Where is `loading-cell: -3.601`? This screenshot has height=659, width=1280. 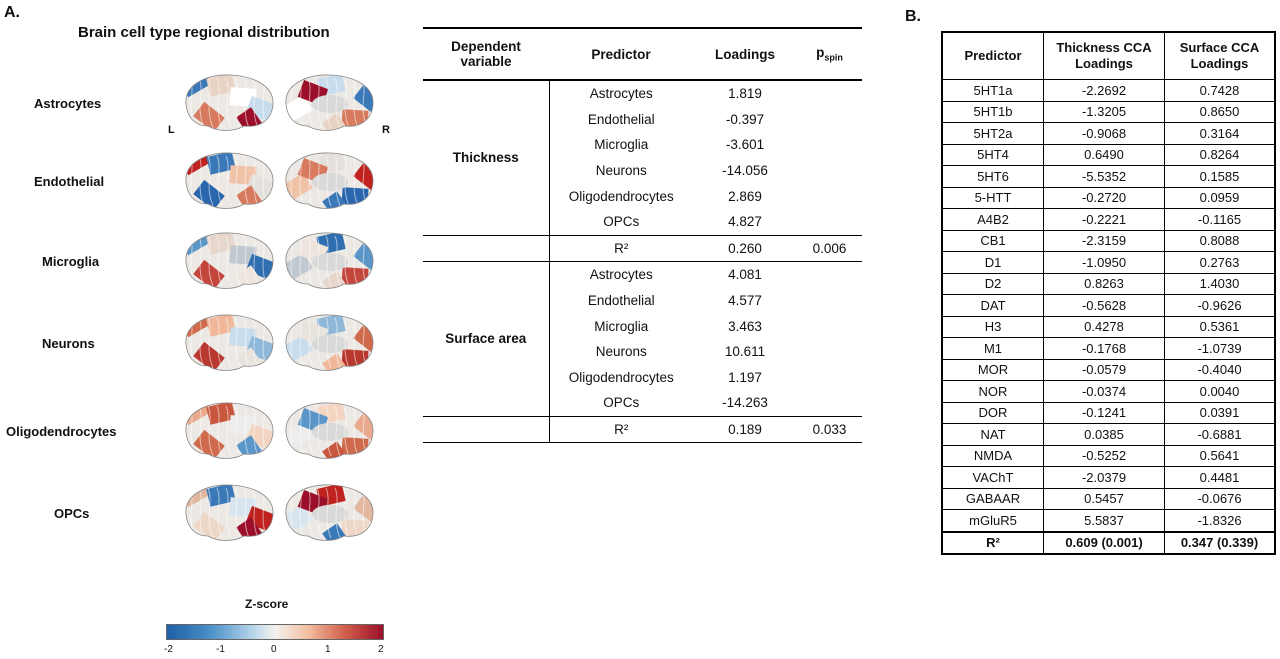
loading-cell: -3.601 is located at coordinates (745, 145).